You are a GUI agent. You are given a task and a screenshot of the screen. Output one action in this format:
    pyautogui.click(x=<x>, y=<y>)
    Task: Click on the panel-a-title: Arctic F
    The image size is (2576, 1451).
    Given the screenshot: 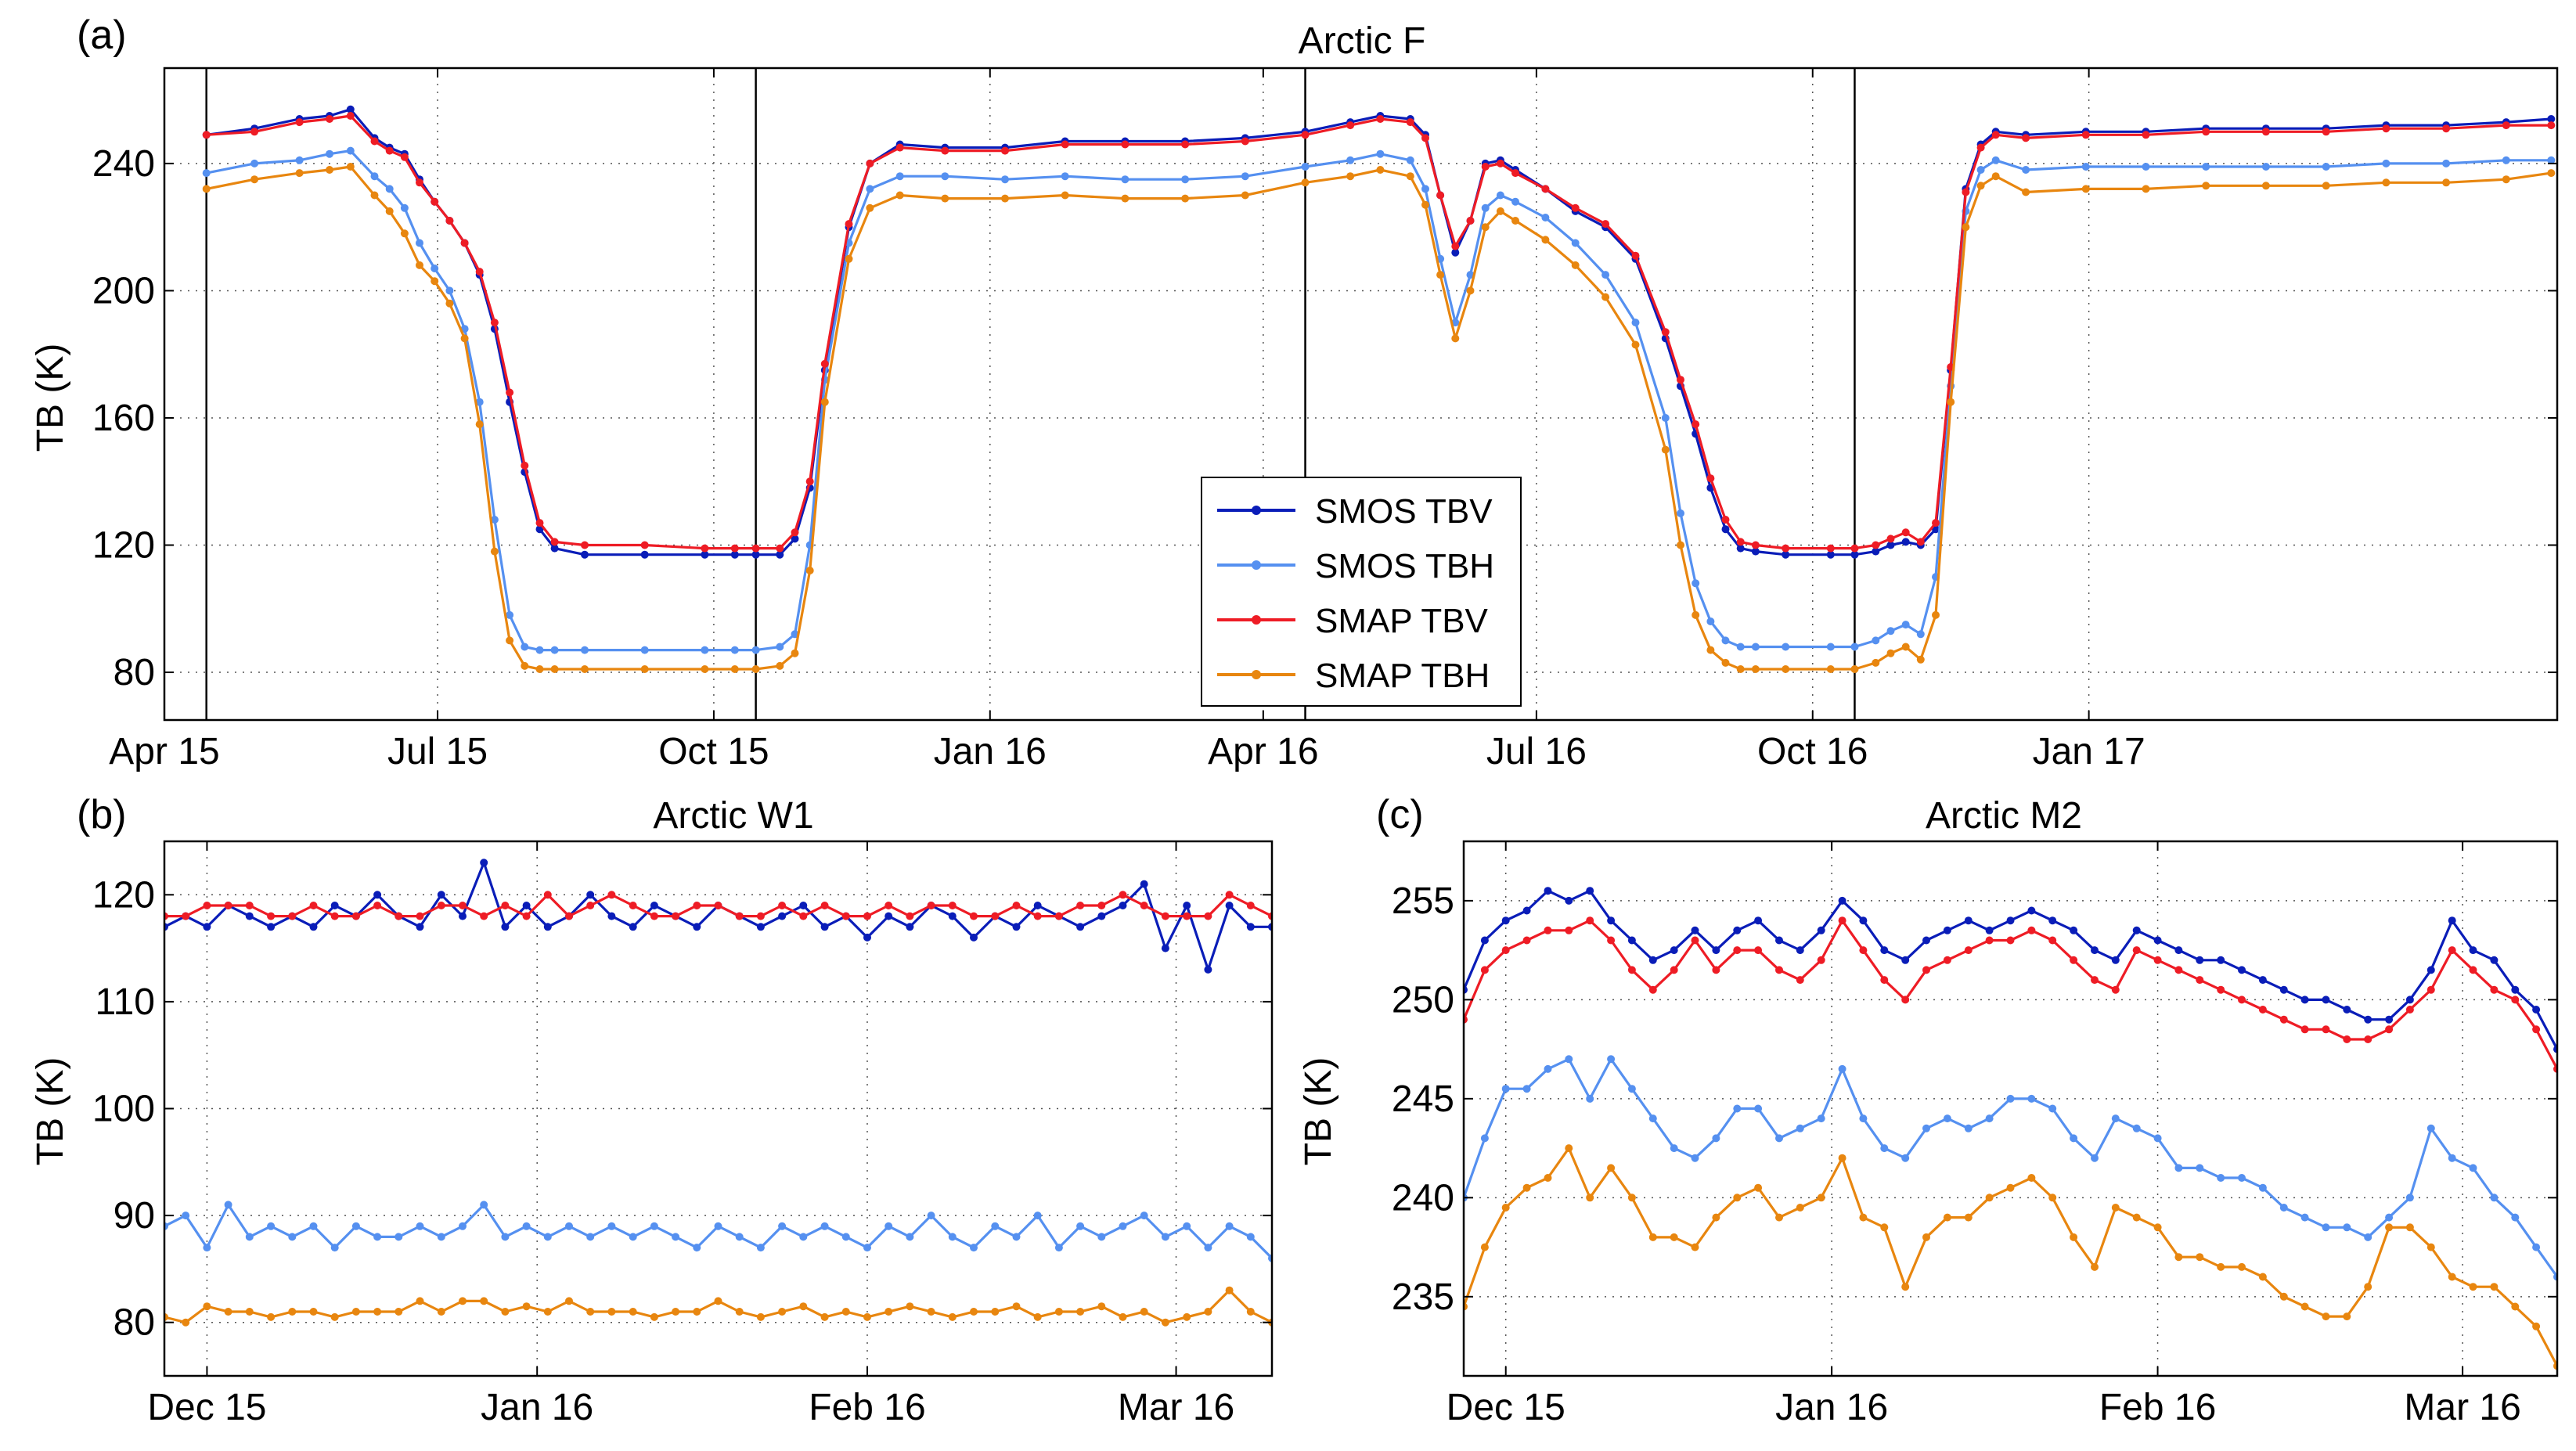 What is the action you would take?
    pyautogui.click(x=1362, y=41)
    